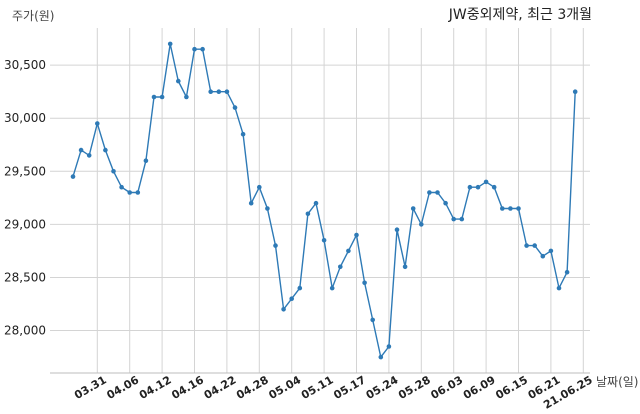 The image size is (640, 414). I want to click on x-tick-label: 06.03, so click(447, 387).